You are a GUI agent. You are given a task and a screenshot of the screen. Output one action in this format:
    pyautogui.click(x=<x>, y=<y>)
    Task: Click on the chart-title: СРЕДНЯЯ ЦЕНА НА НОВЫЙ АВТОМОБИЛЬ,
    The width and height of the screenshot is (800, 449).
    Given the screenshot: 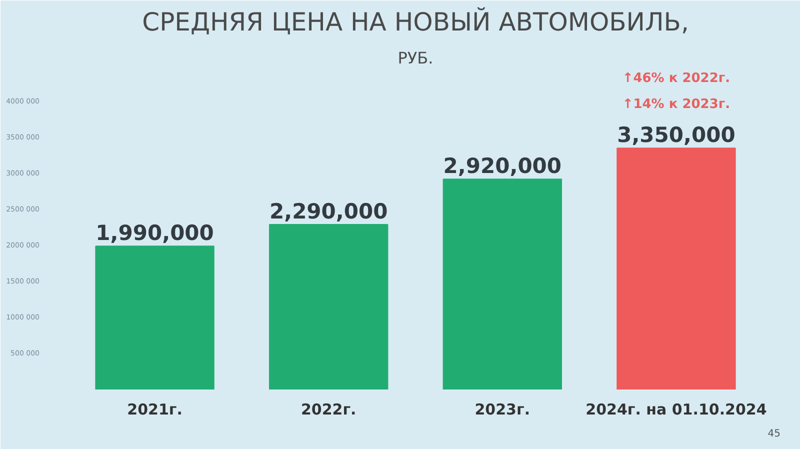 What is the action you would take?
    pyautogui.click(x=415, y=21)
    